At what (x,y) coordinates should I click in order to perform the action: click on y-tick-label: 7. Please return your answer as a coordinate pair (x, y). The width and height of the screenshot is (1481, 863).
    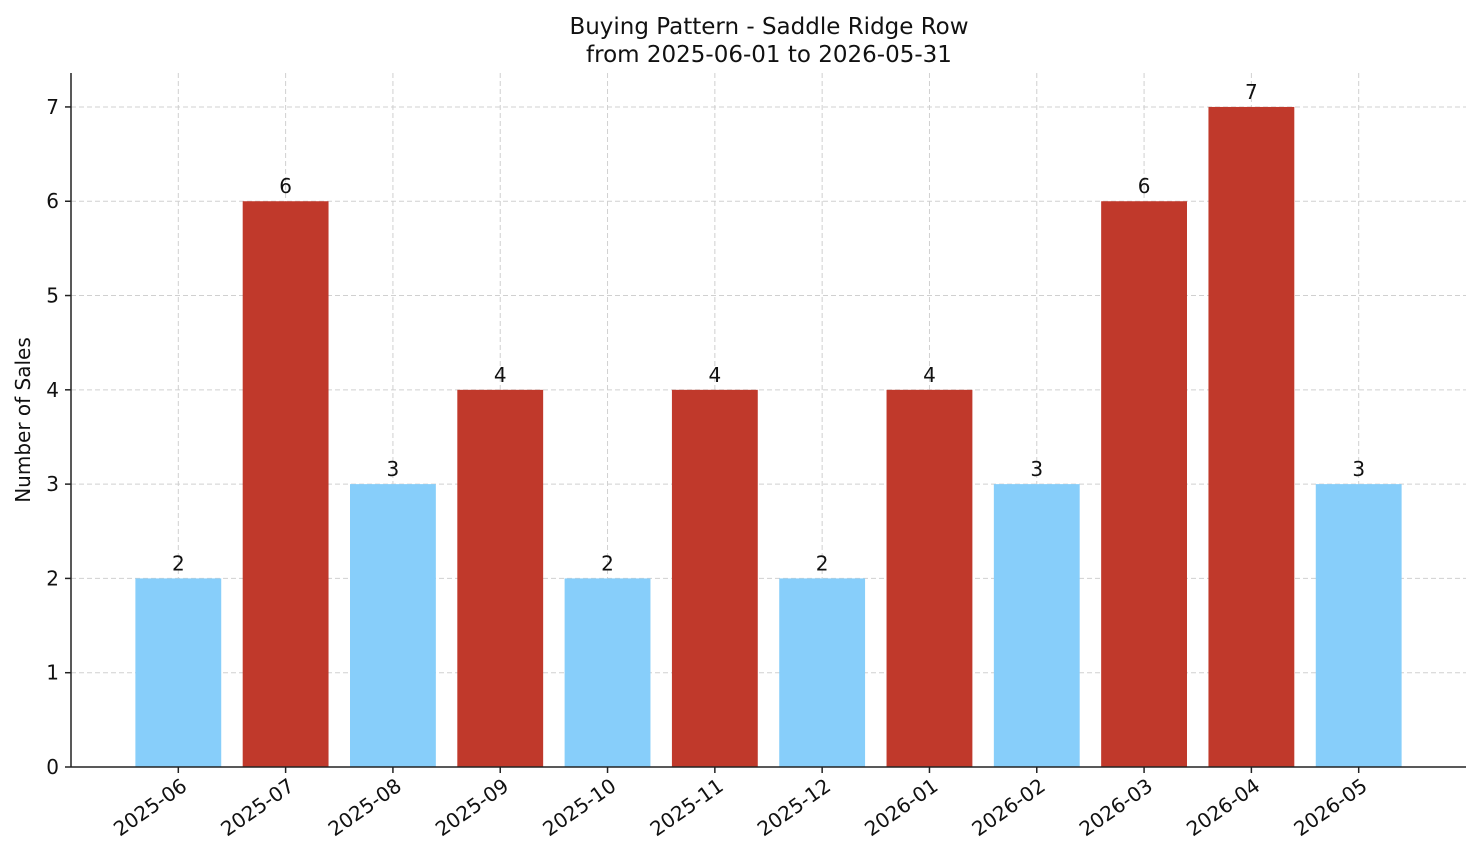
    Looking at the image, I should click on (52, 107).